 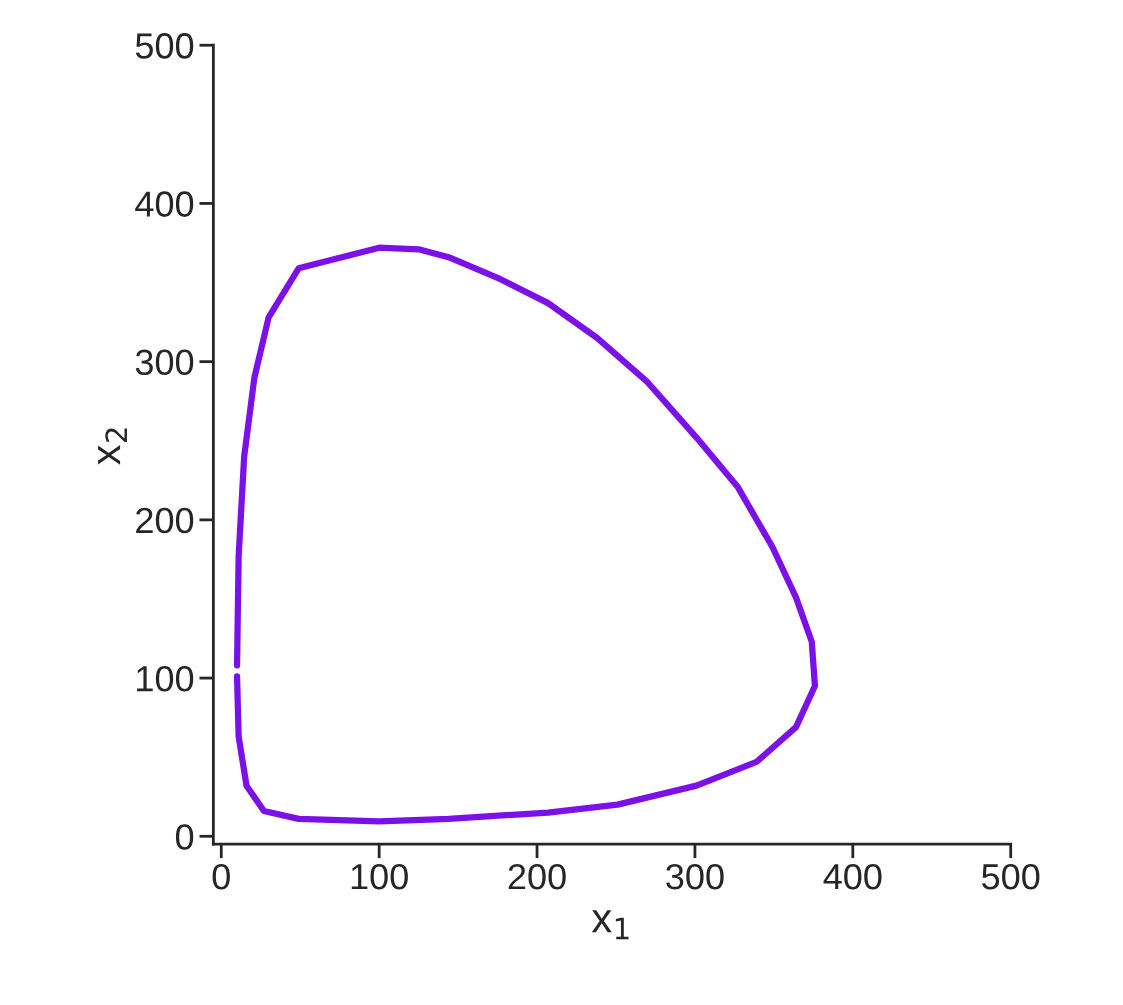 What do you see at coordinates (852, 876) in the screenshot?
I see `x-tick-label: 400` at bounding box center [852, 876].